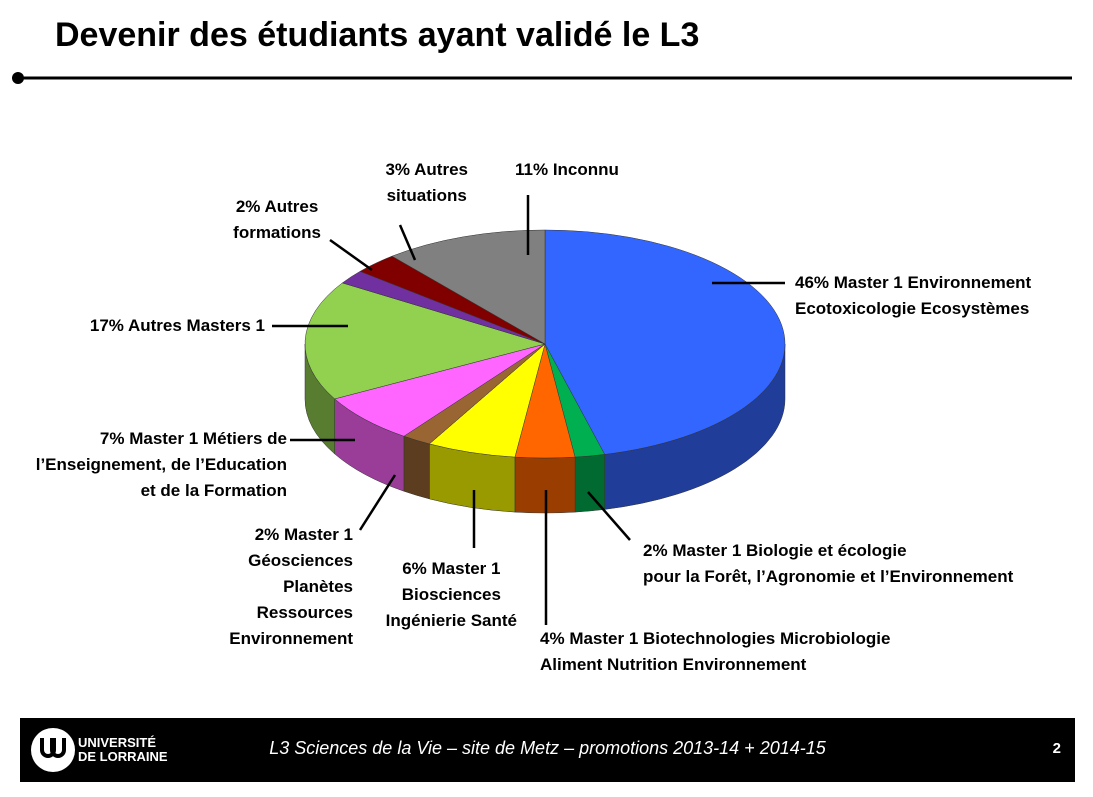  Describe the element at coordinates (123, 756) in the screenshot. I see `logo-line: DE LORRAINE` at that location.